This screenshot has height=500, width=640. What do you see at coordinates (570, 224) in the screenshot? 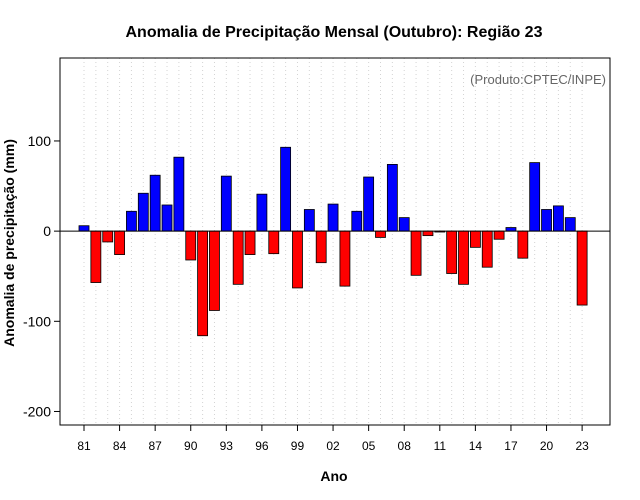
I see `bar-2022` at bounding box center [570, 224].